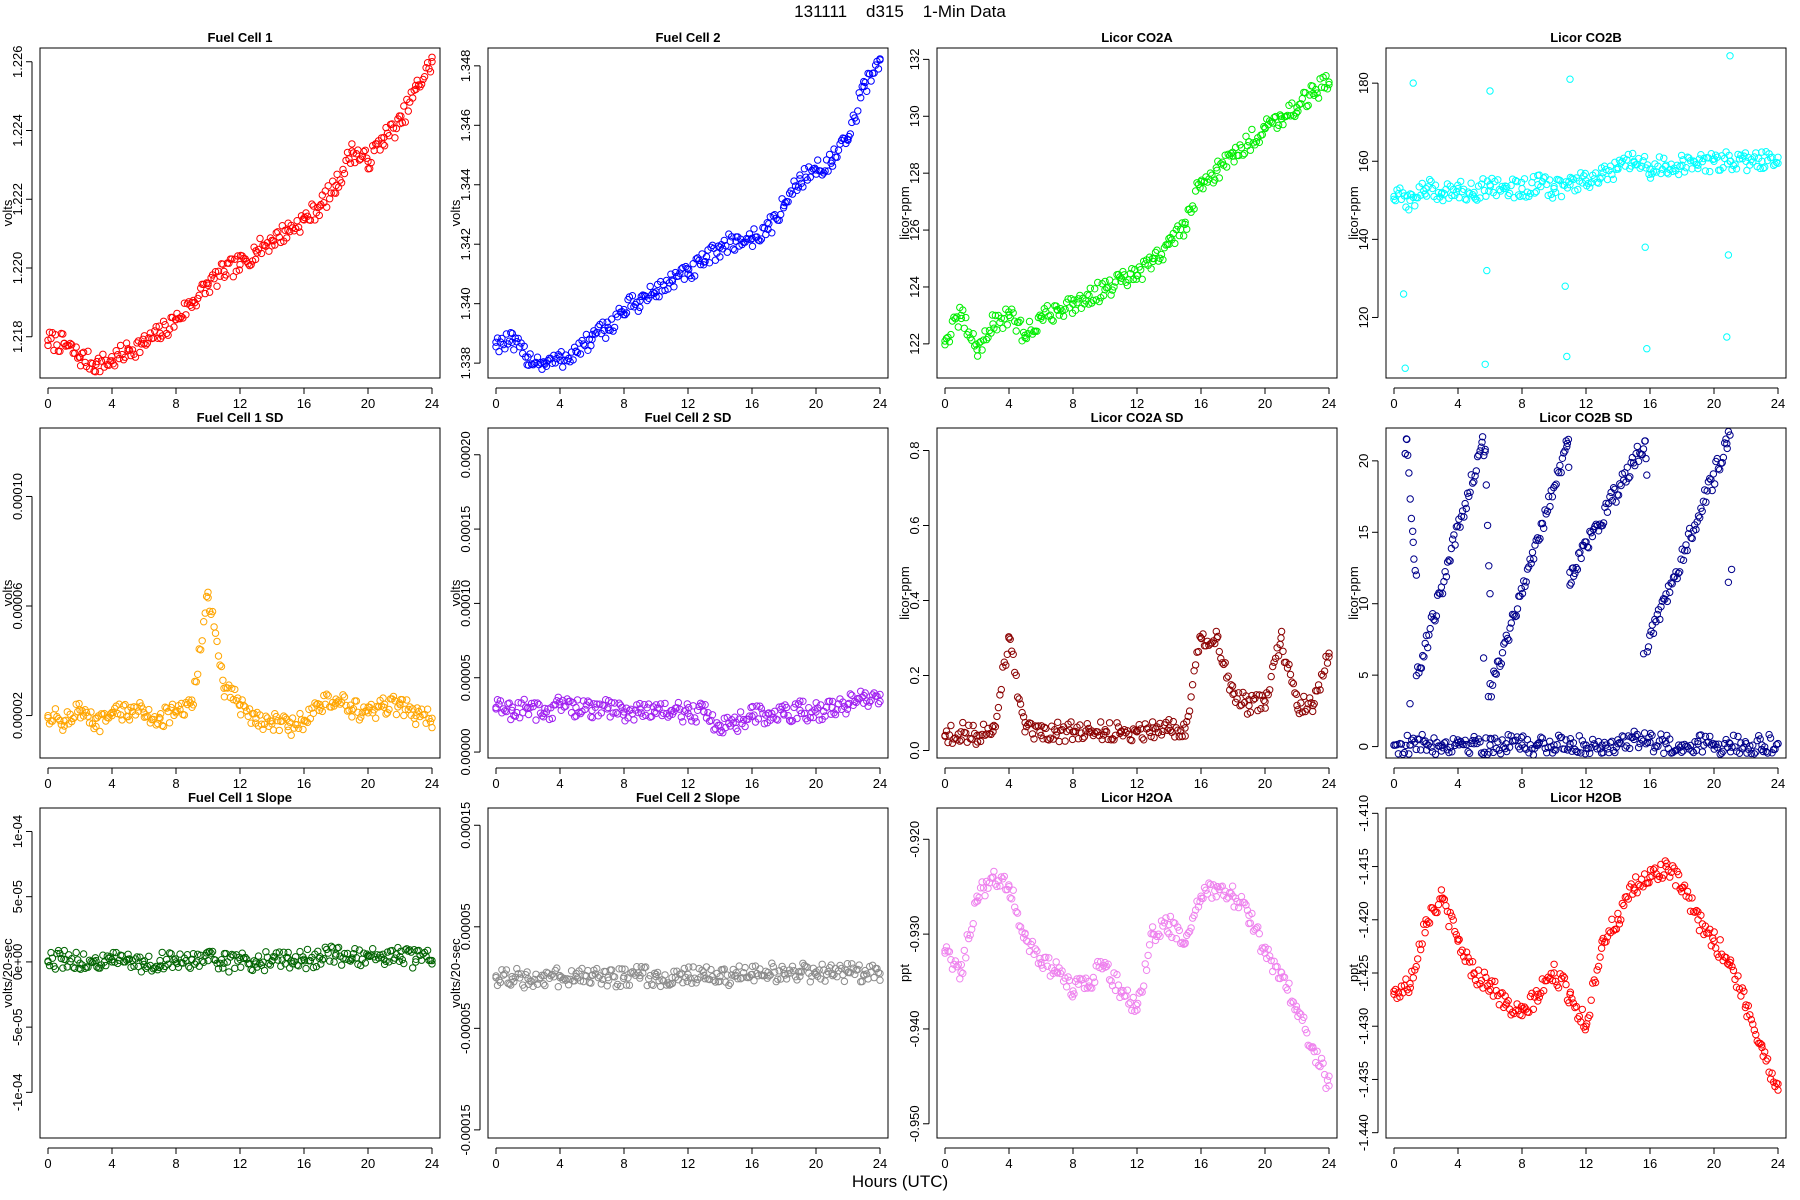 This screenshot has width=1800, height=1200. Describe the element at coordinates (240, 593) in the screenshot. I see `plot-frame` at that location.